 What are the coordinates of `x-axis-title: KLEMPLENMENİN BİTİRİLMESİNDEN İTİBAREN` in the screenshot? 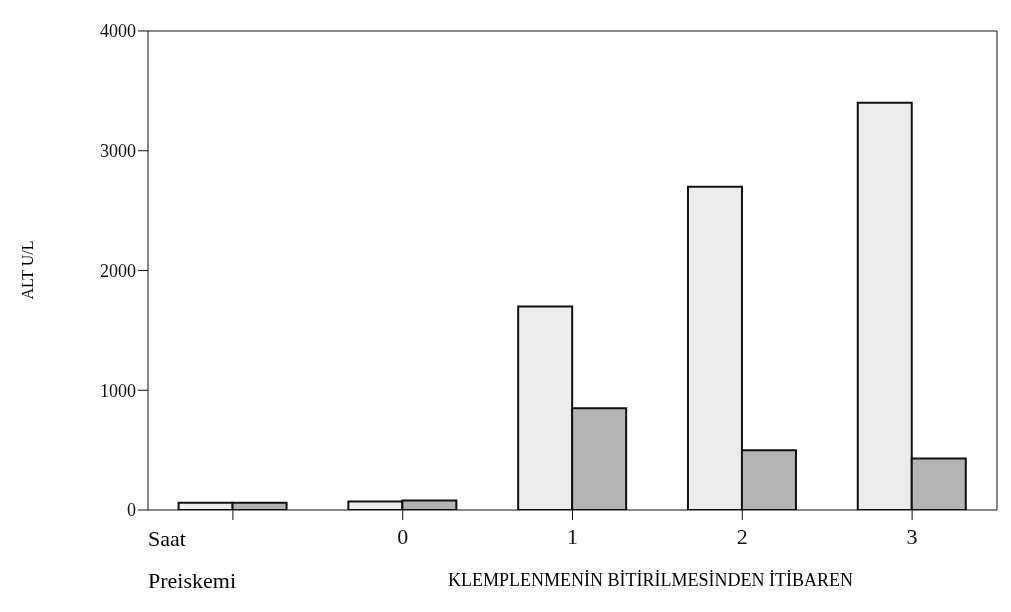 It's located at (650, 580).